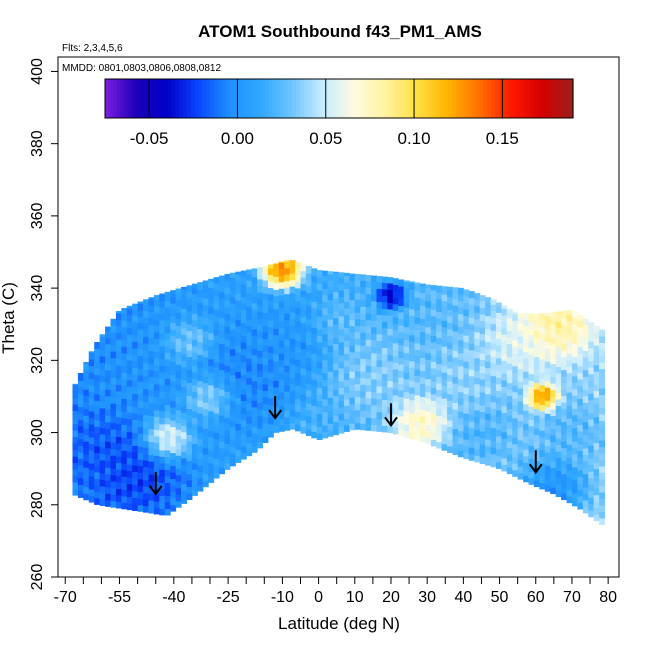  I want to click on y-axis-label: Theta (C), so click(9, 318).